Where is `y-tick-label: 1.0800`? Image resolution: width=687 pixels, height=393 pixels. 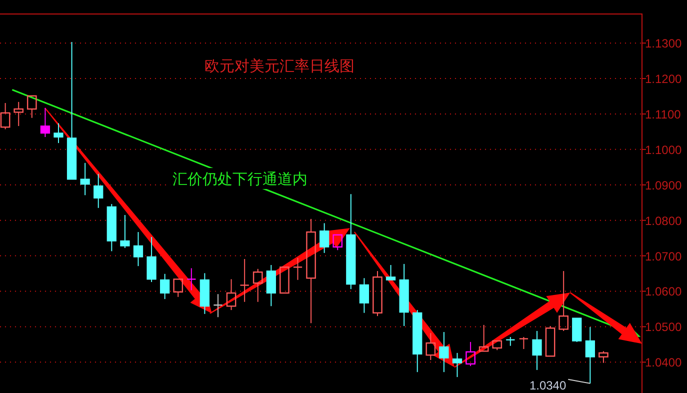 y-tick-label: 1.0800 is located at coordinates (663, 221).